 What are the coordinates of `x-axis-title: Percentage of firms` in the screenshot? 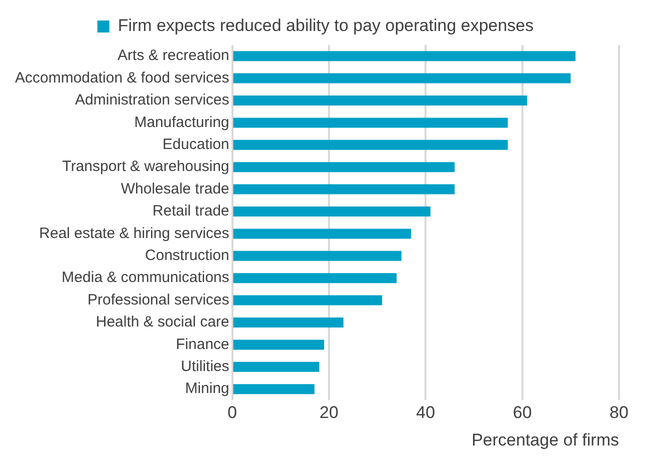 It's located at (545, 440).